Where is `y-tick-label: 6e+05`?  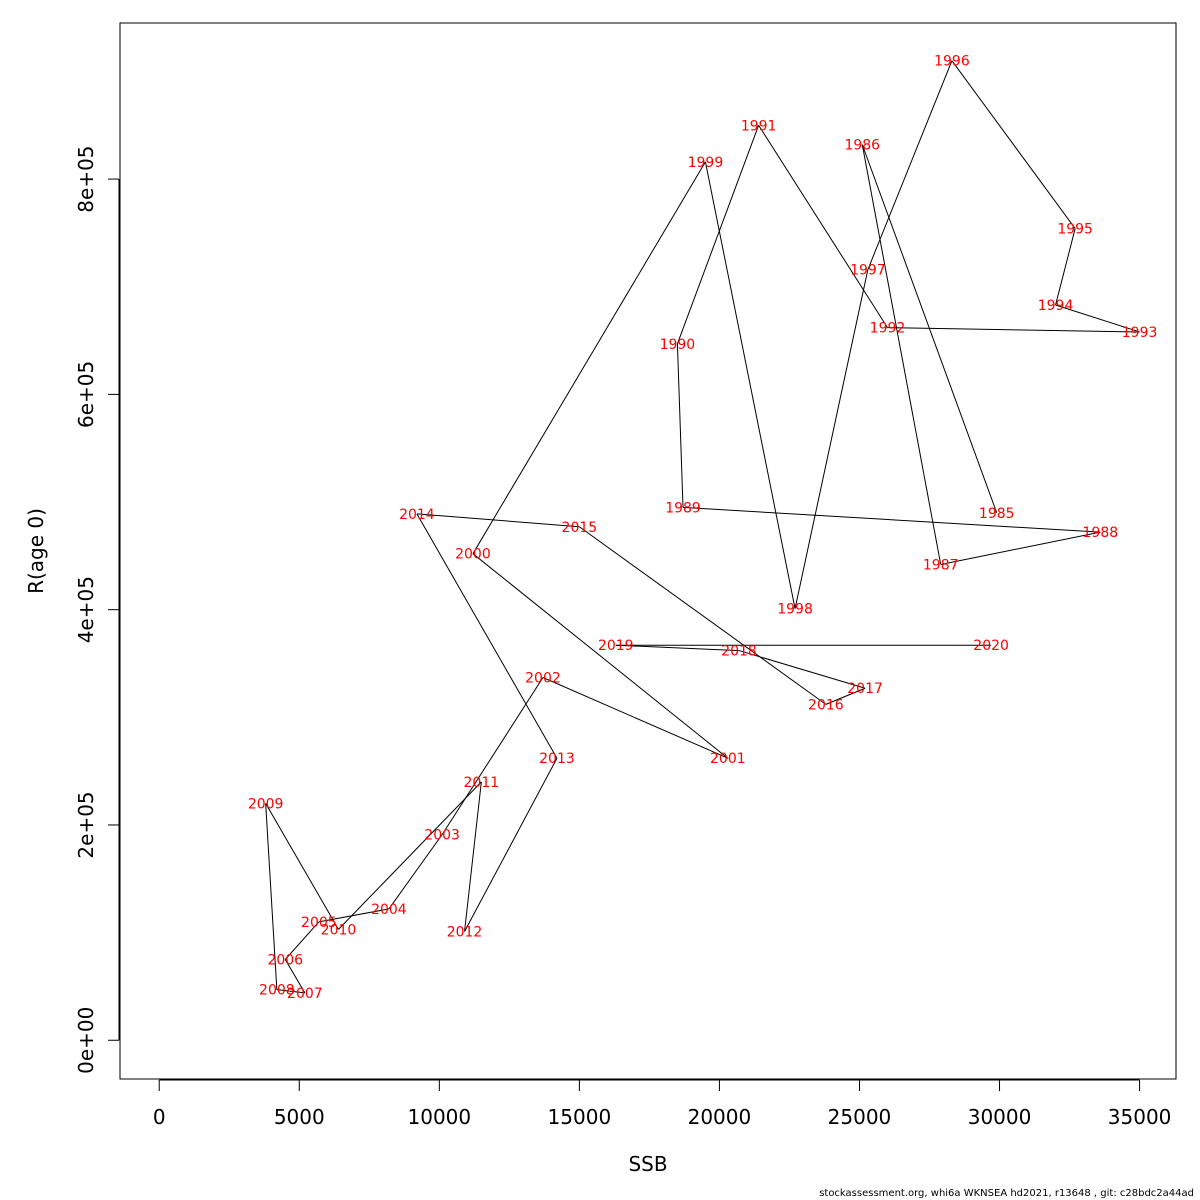
y-tick-label: 6e+05 is located at coordinates (86, 394).